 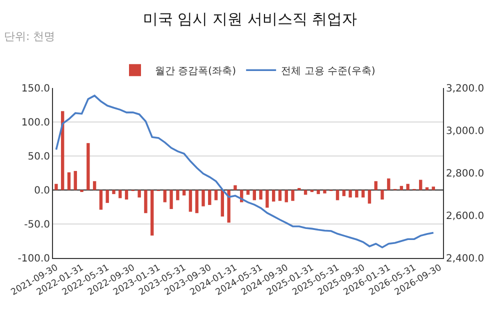 What do you see at coordinates (30, 36) in the screenshot?
I see `chart-subtitle: 단위: 천명` at bounding box center [30, 36].